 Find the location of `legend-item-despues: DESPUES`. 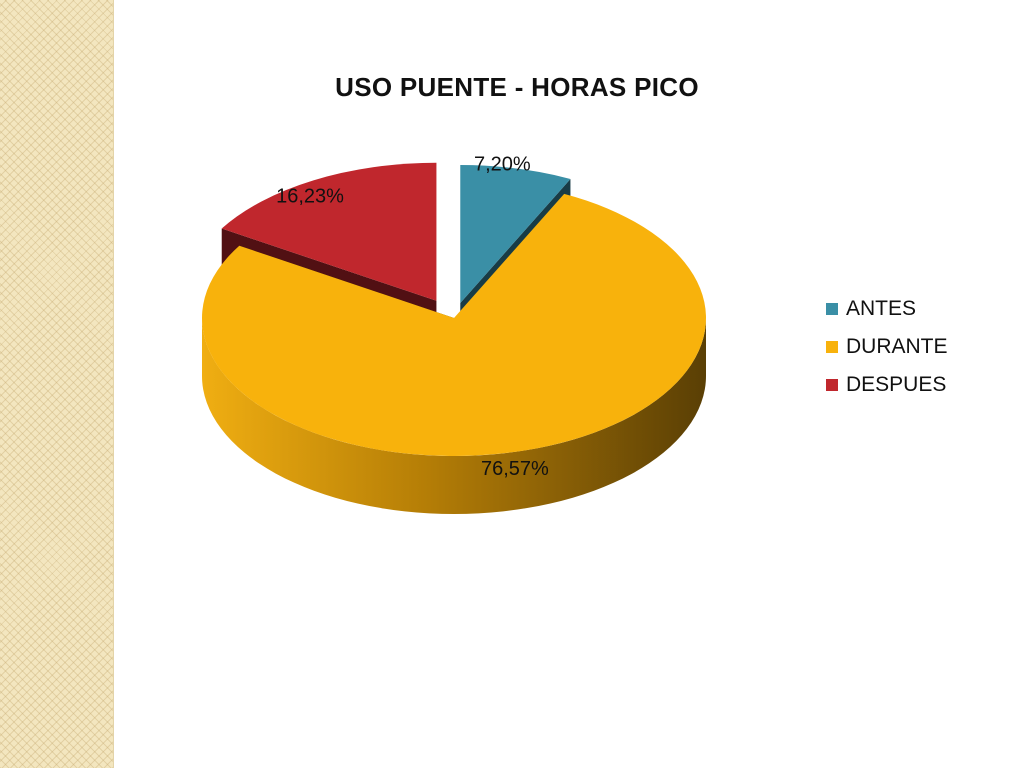

legend-item-despues: DESPUES is located at coordinates (887, 385).